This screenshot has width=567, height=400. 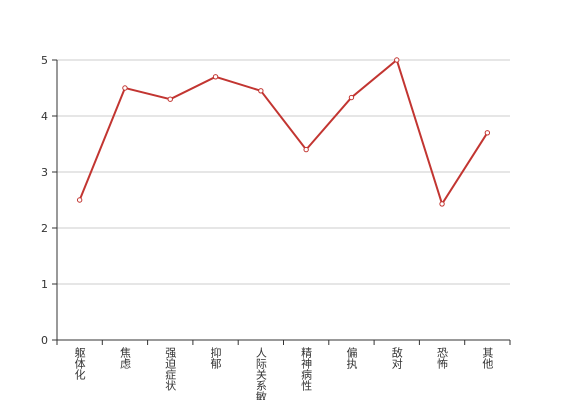 What do you see at coordinates (306, 369) in the screenshot?
I see `x-tick-label: 精神病性` at bounding box center [306, 369].